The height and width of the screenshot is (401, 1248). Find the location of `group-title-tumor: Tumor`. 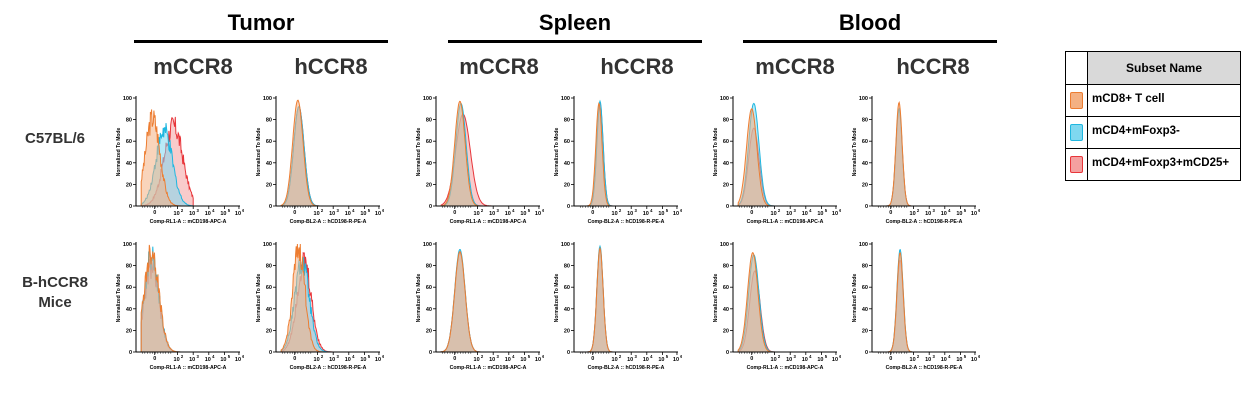

group-title-tumor: Tumor is located at coordinates (261, 22).